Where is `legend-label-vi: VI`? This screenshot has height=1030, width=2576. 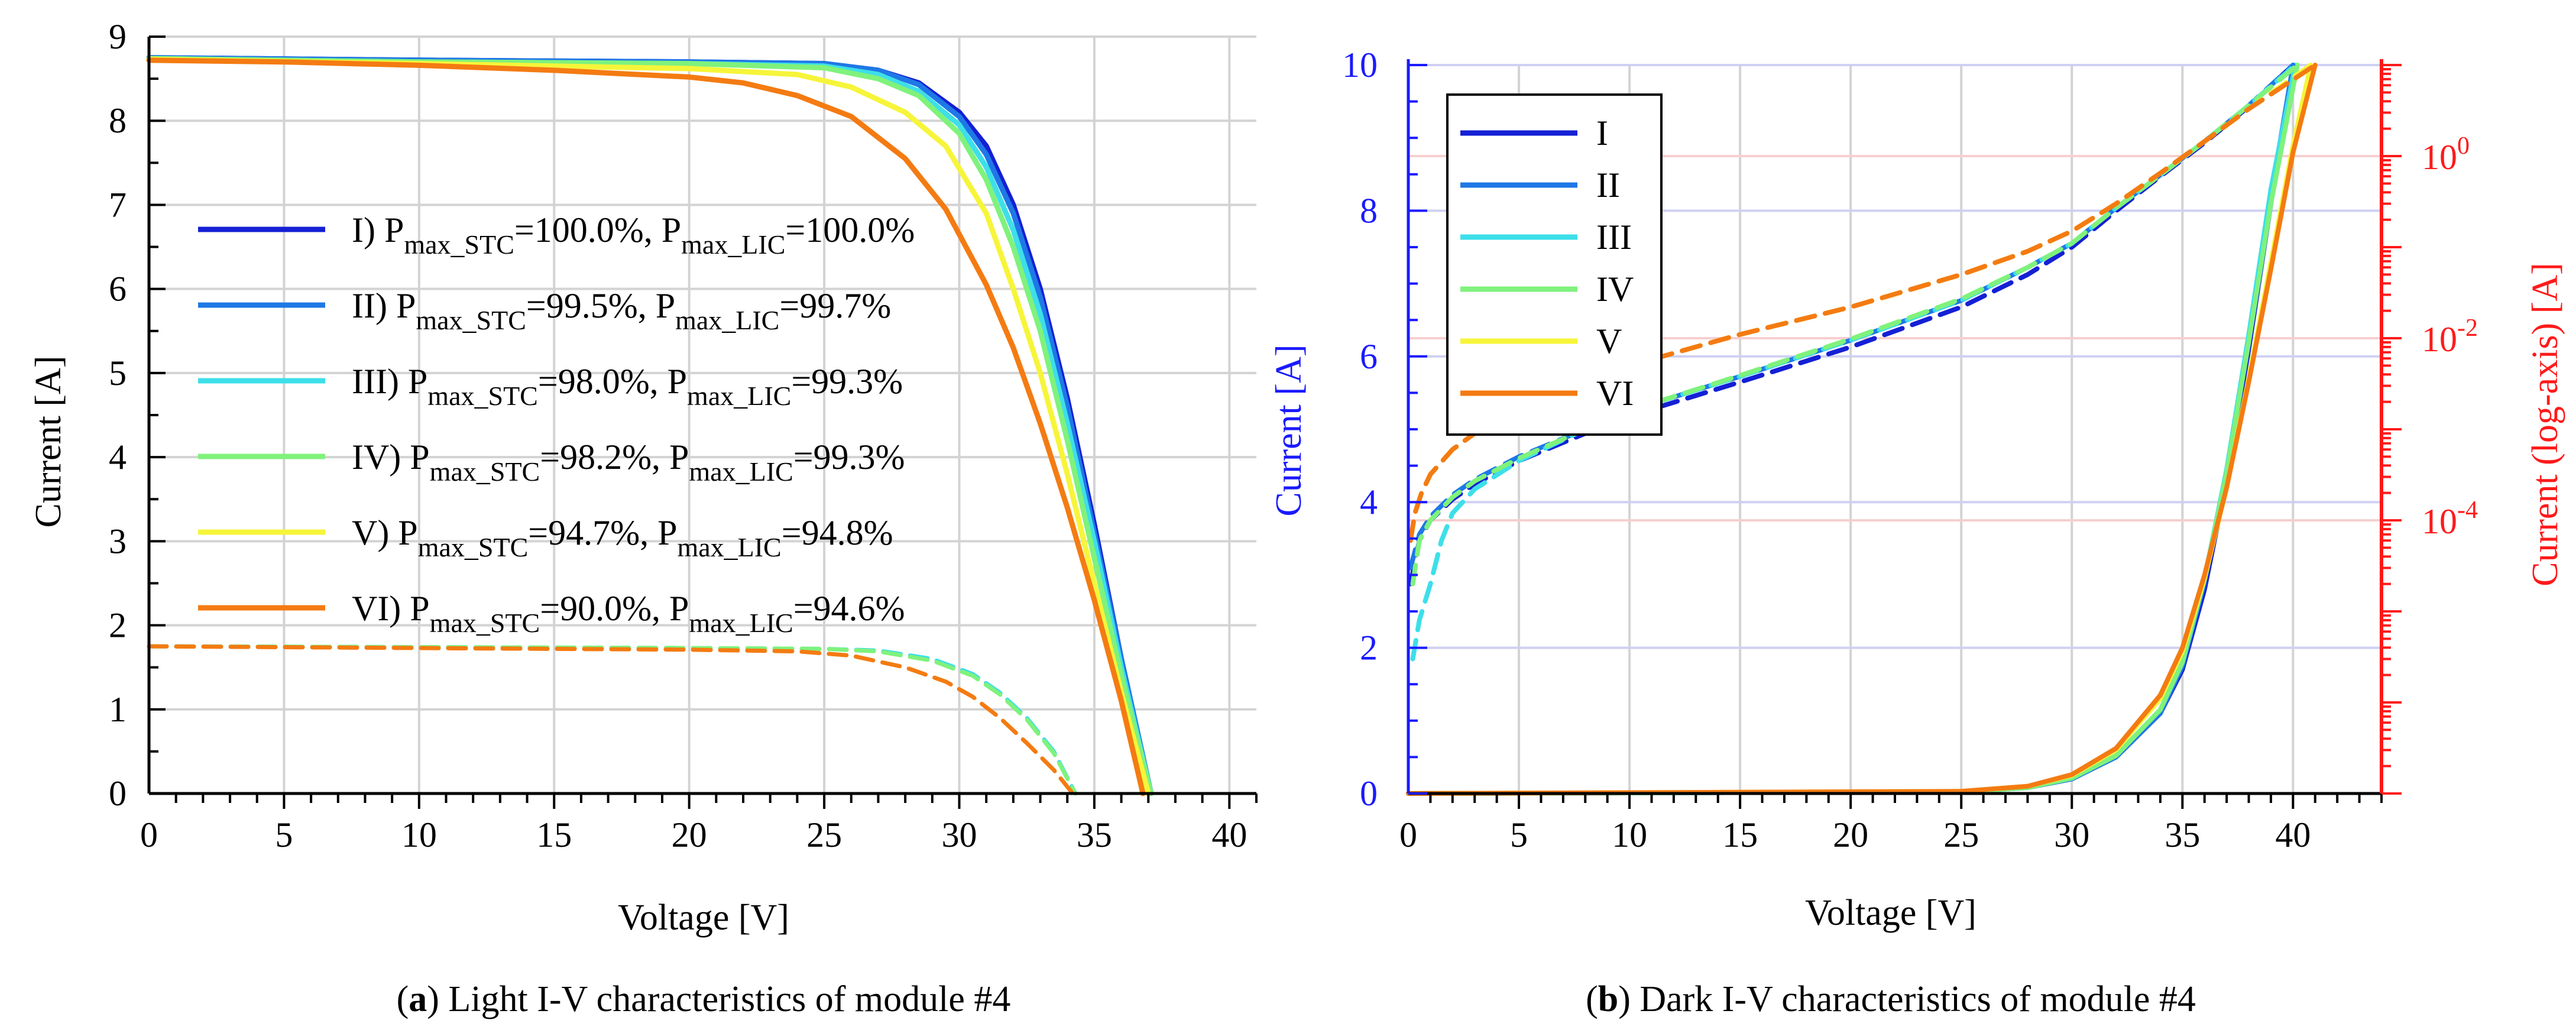
legend-label-vi: VI is located at coordinates (1615, 393).